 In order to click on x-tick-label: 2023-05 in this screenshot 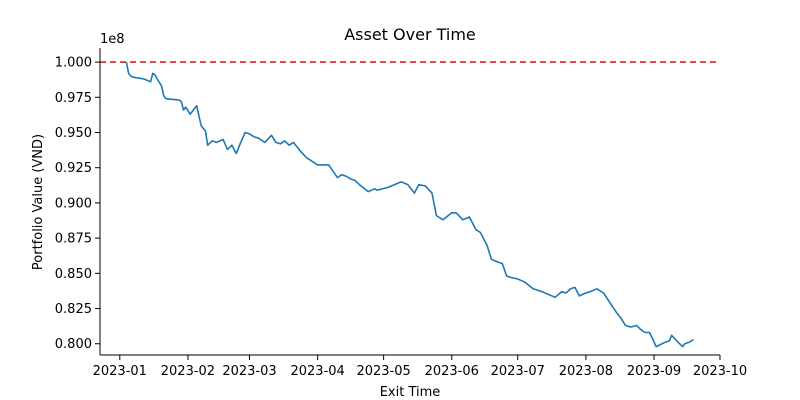, I will do `click(383, 371)`.